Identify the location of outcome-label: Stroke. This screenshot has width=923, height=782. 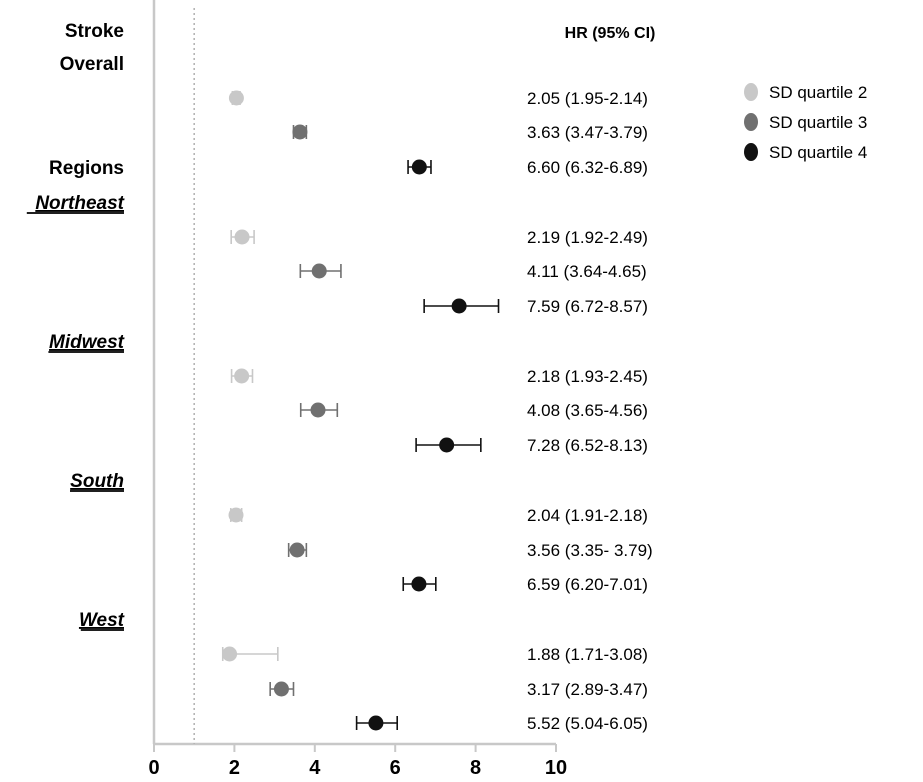
(94, 31).